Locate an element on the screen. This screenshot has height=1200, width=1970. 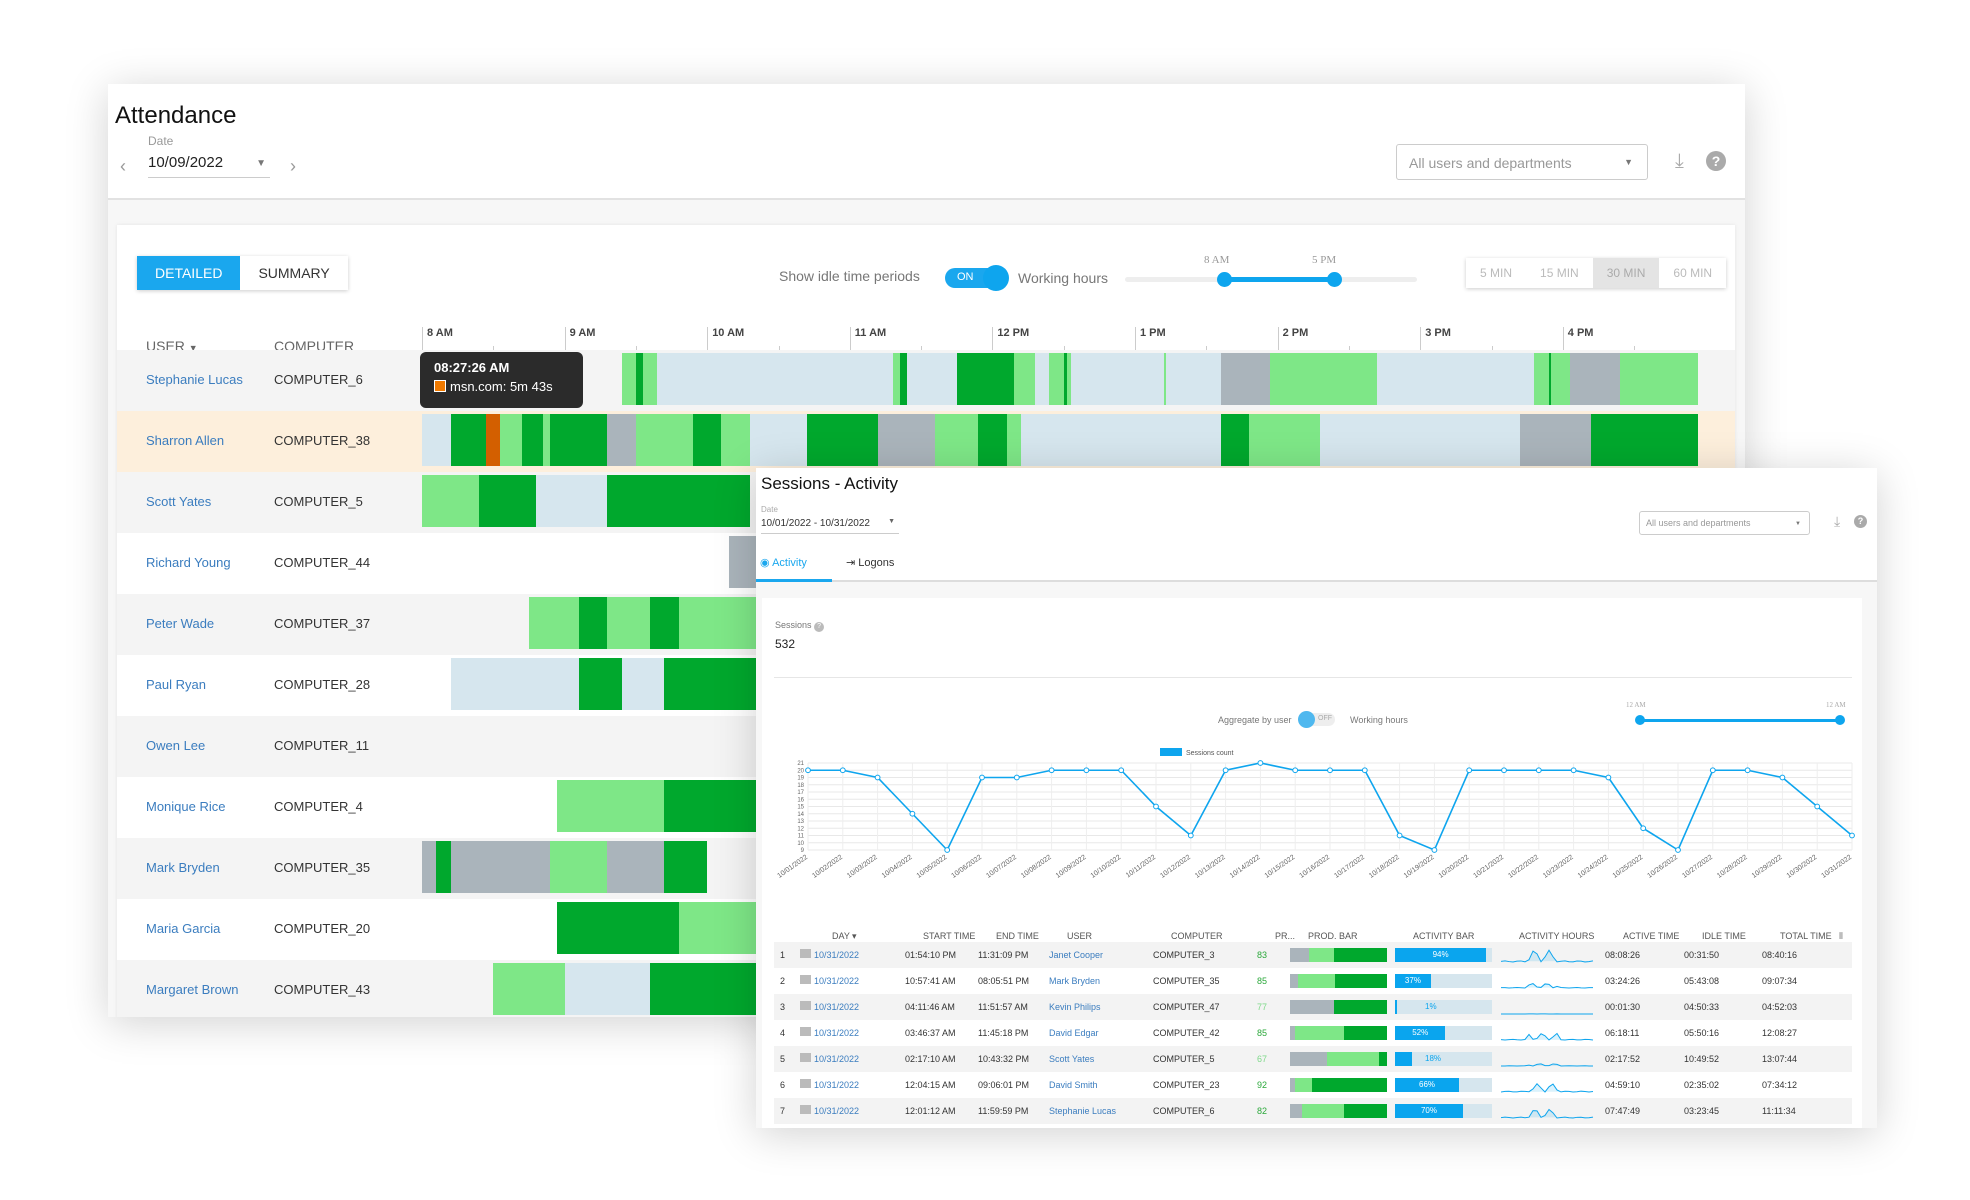
tab-logons: ⇥ Logons is located at coordinates (870, 562).